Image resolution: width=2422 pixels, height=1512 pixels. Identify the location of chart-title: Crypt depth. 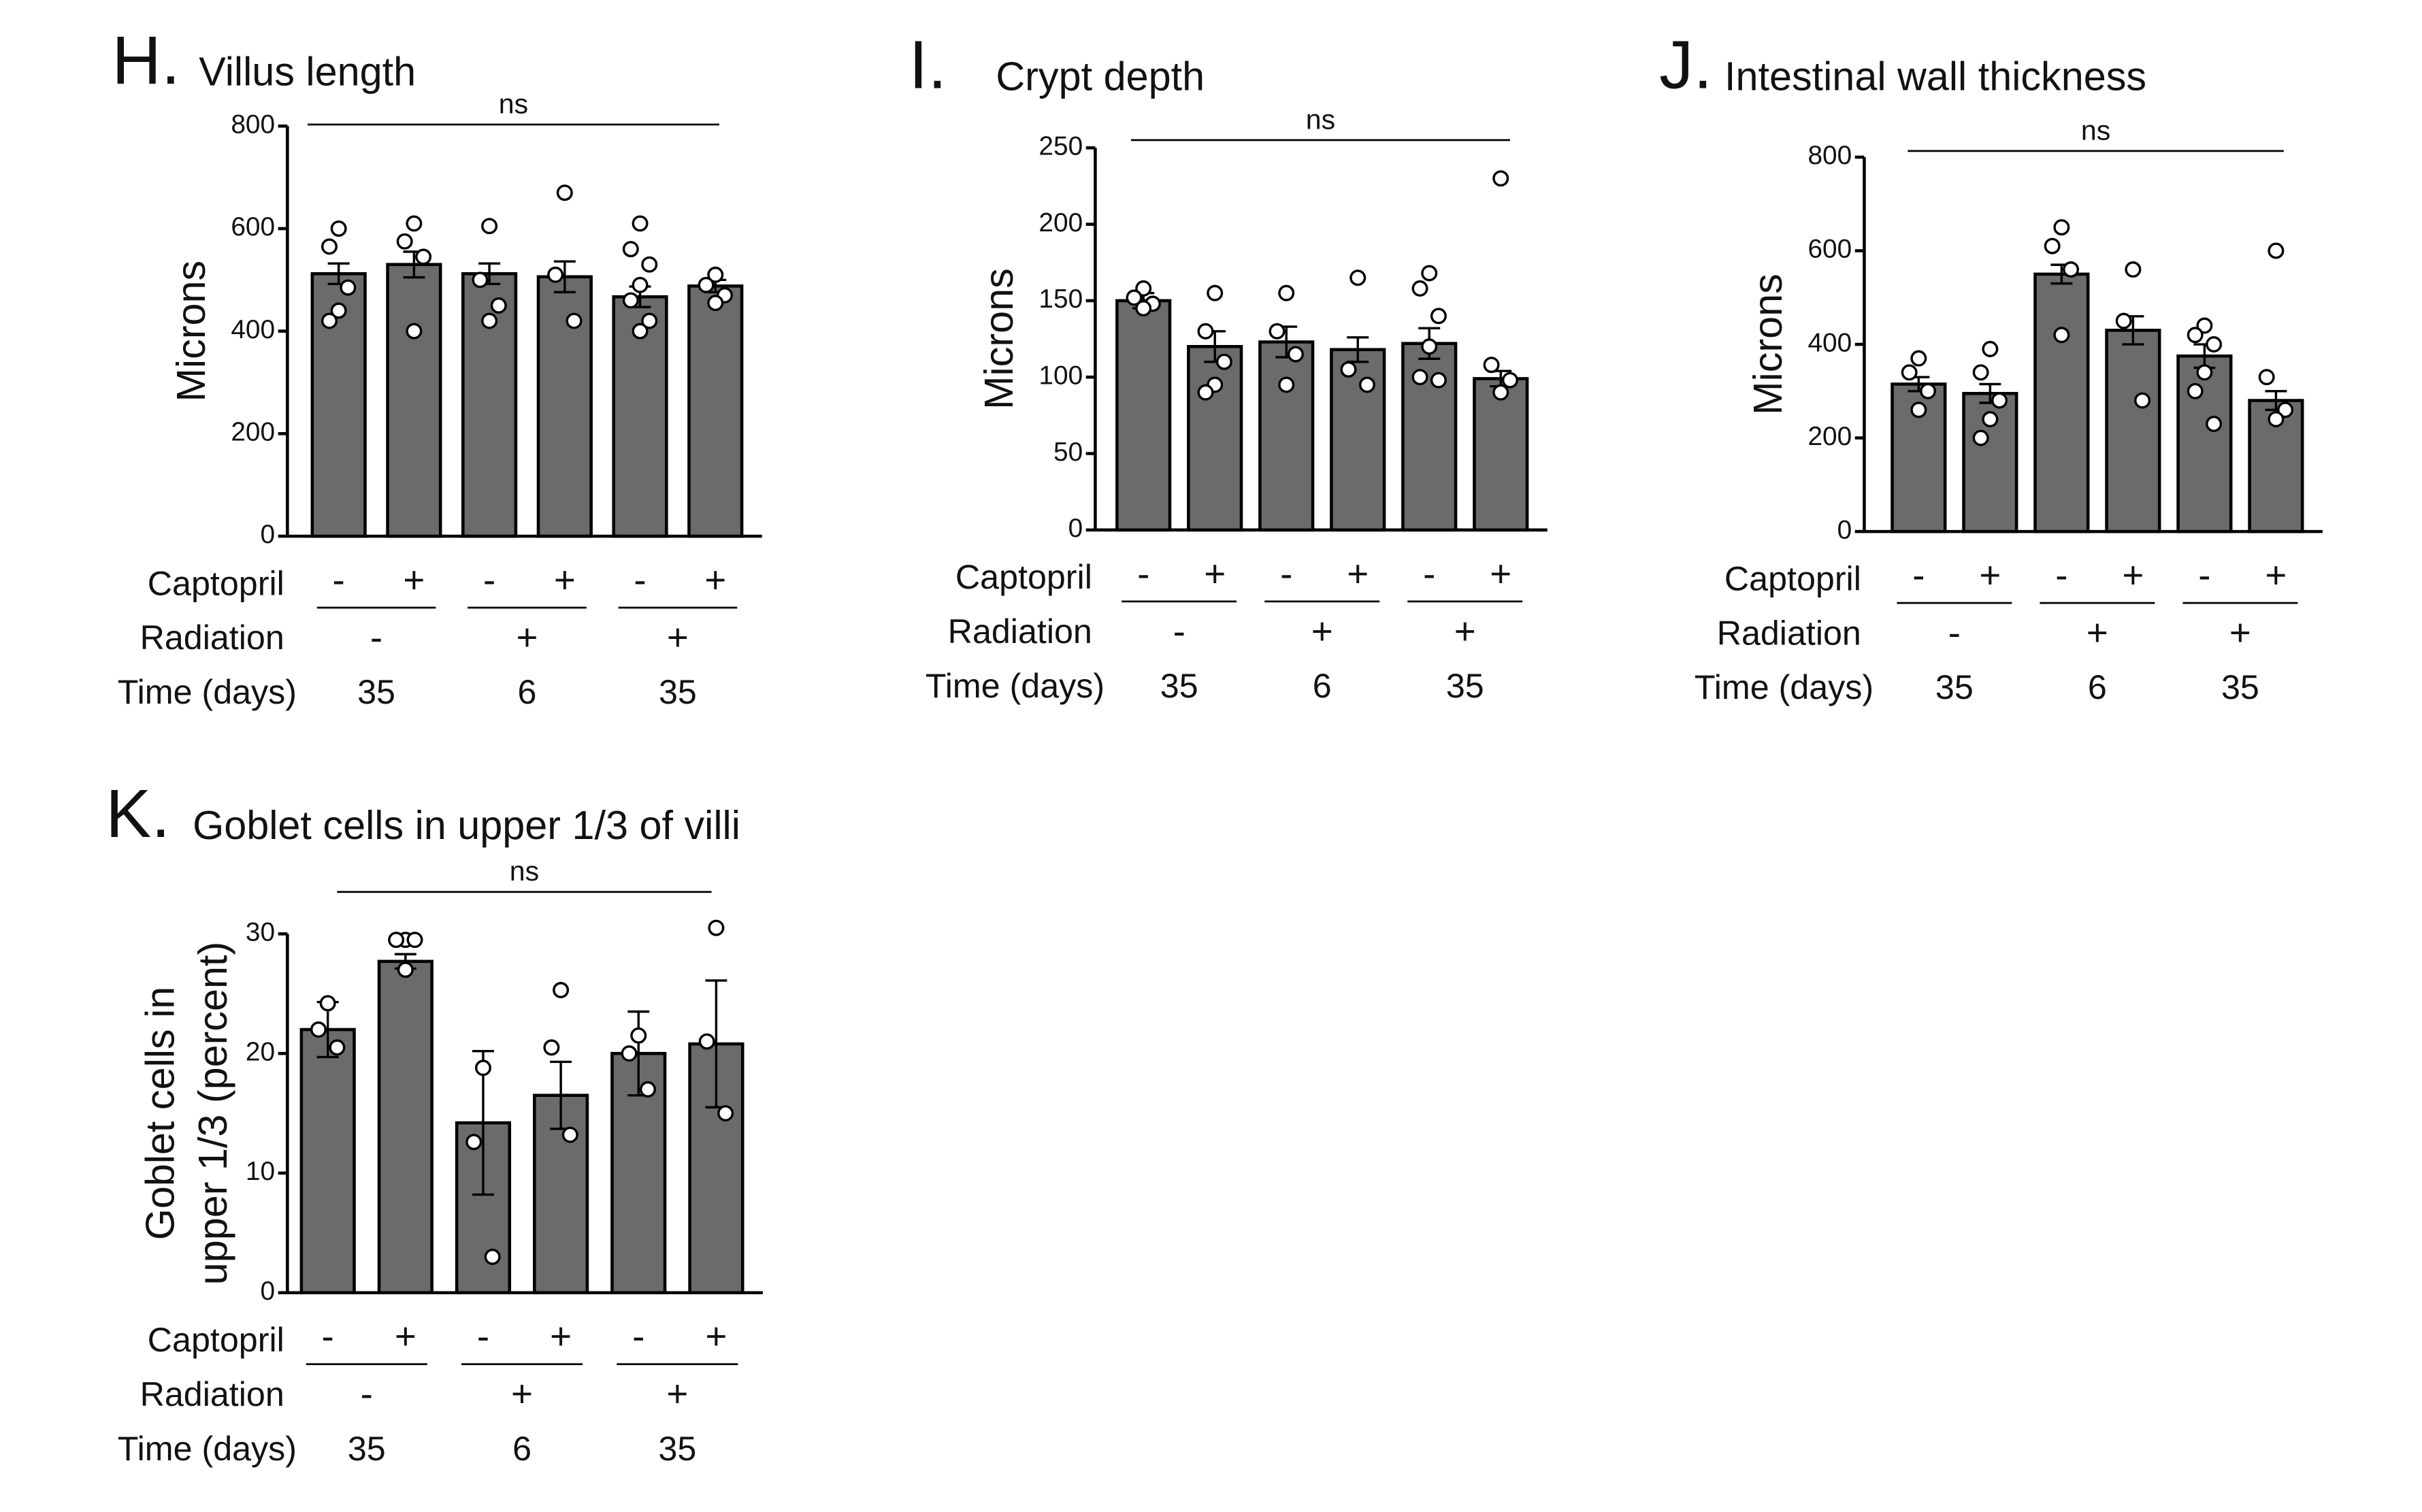
(1100, 76).